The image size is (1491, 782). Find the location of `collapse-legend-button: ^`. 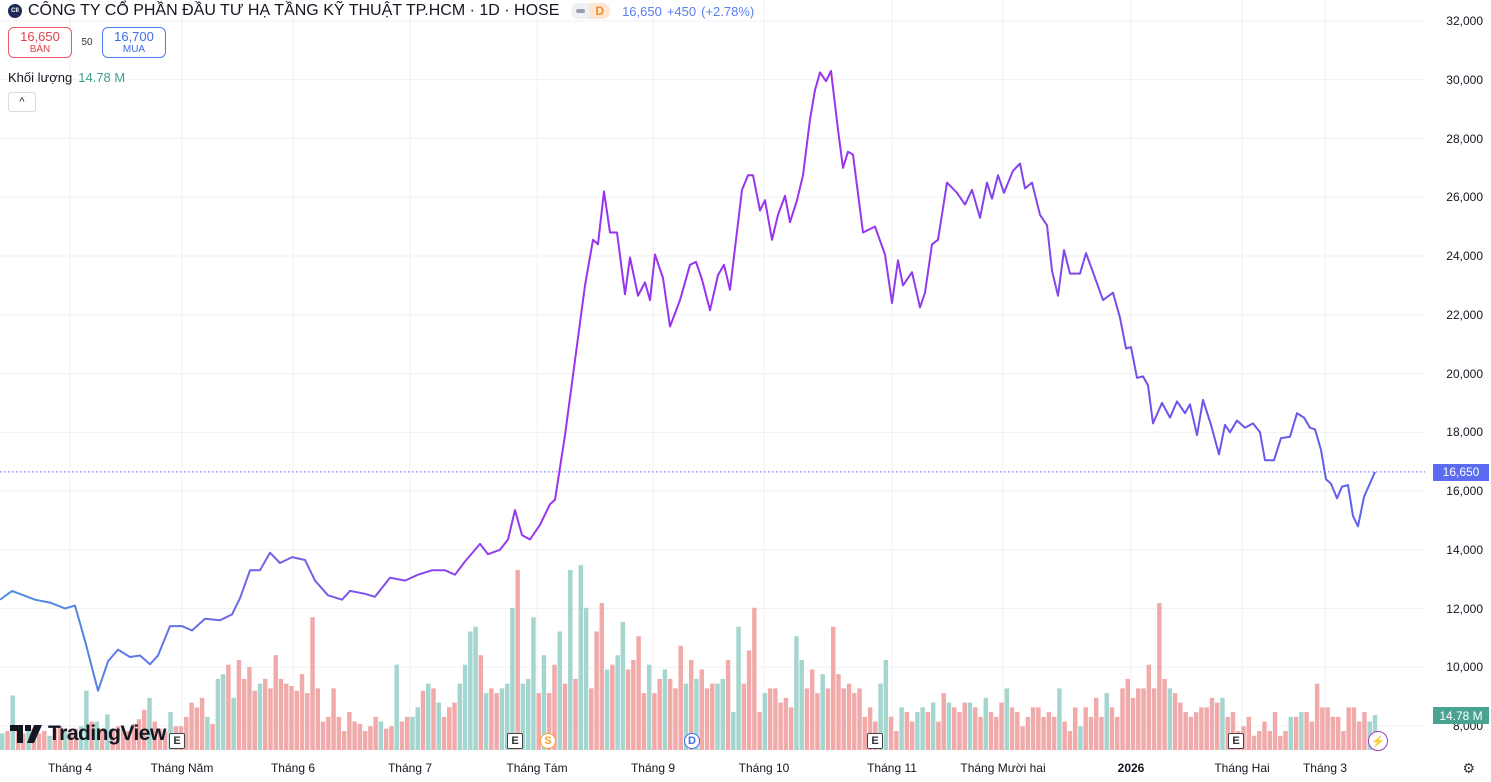

collapse-legend-button: ^ is located at coordinates (22, 102).